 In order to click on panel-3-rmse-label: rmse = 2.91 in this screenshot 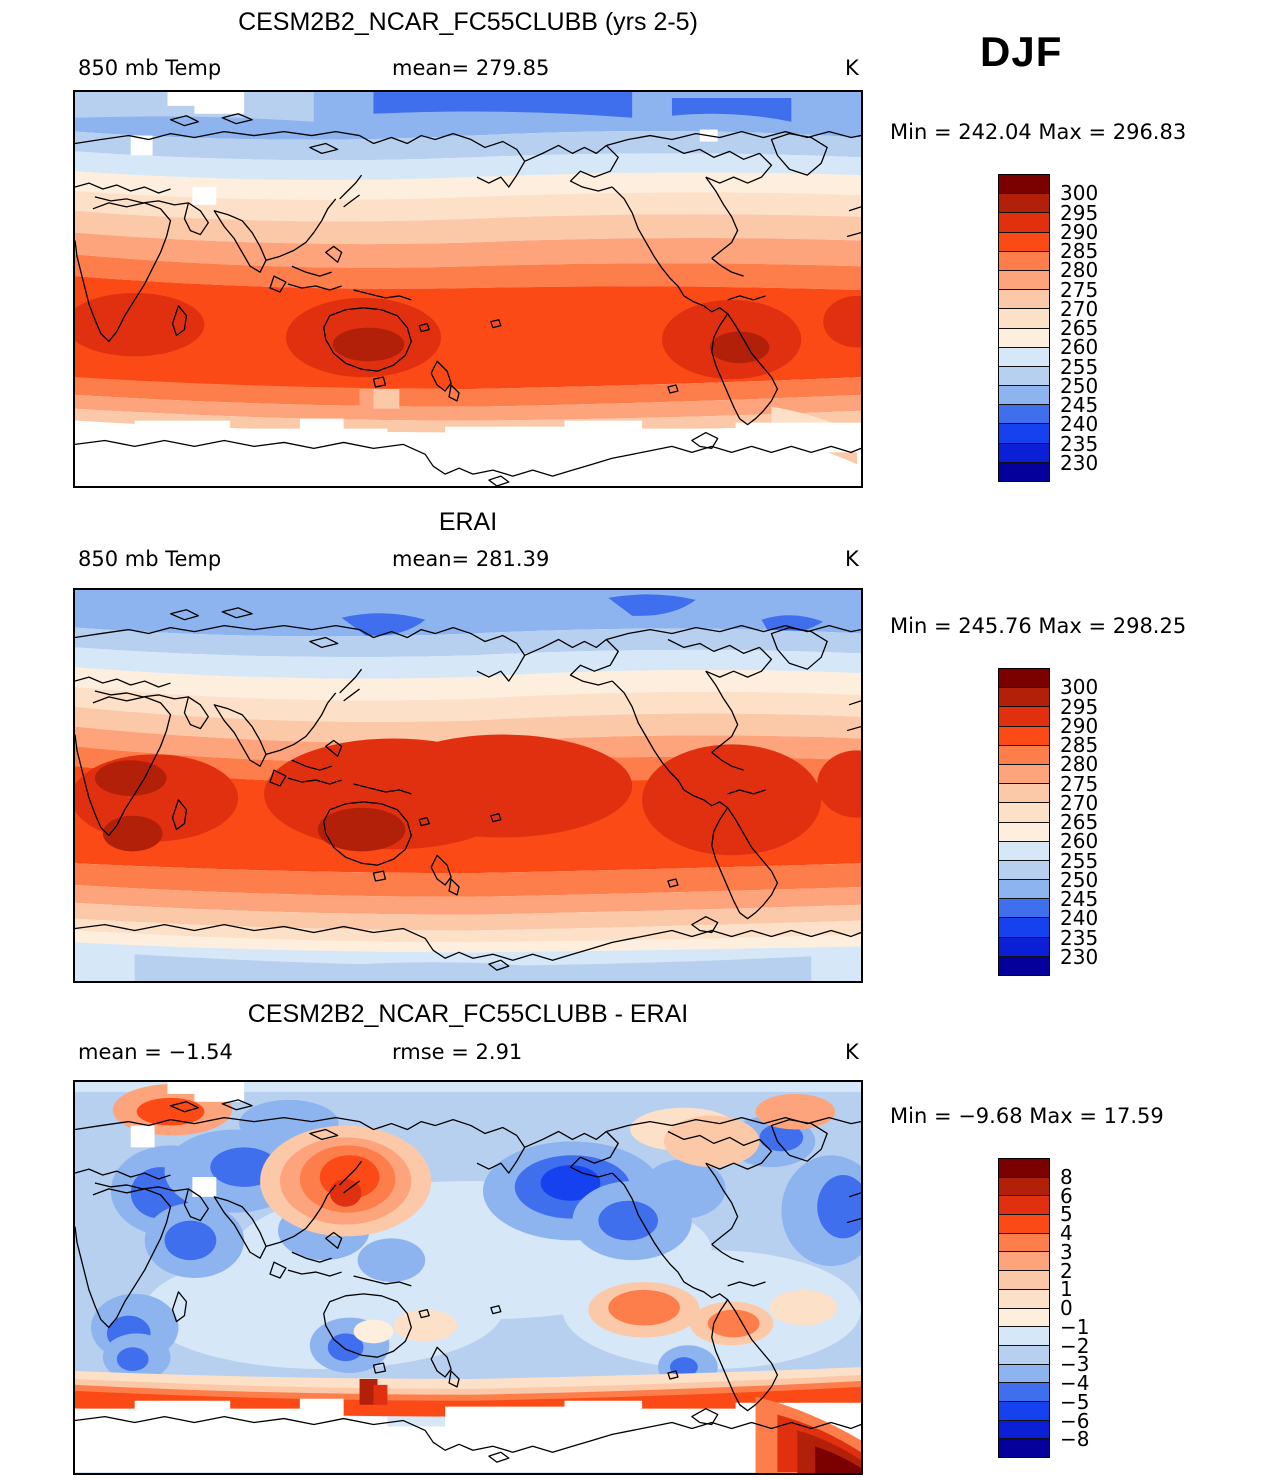, I will do `click(457, 1052)`.